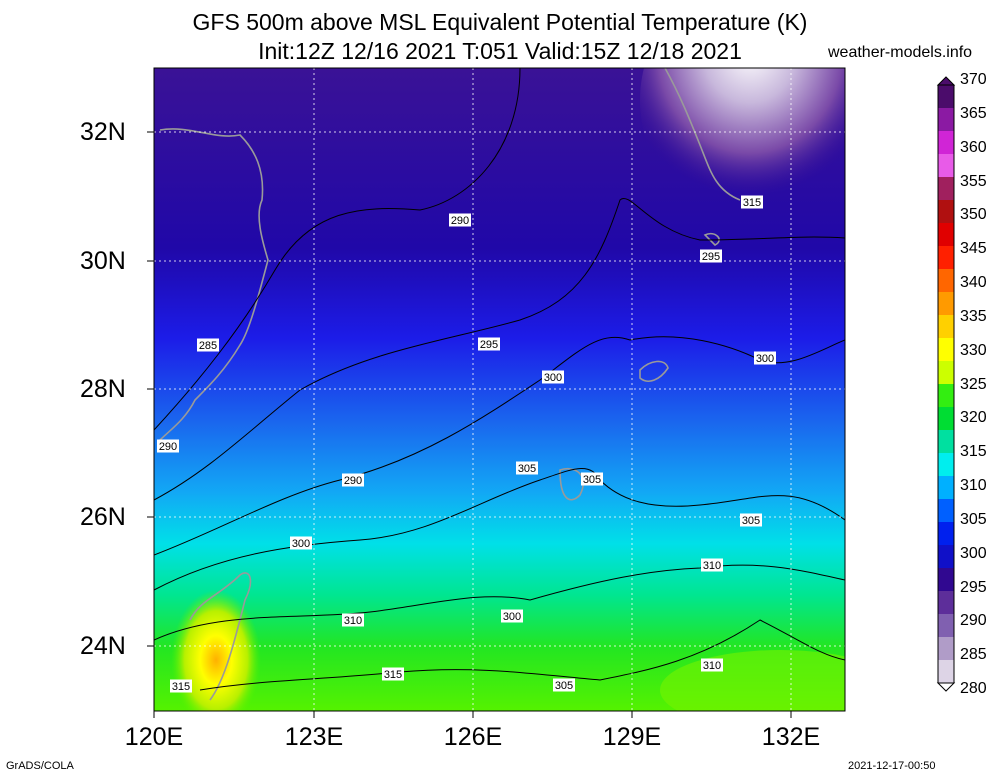  Describe the element at coordinates (973, 688) in the screenshot. I see `colorbar-label: 280` at that location.